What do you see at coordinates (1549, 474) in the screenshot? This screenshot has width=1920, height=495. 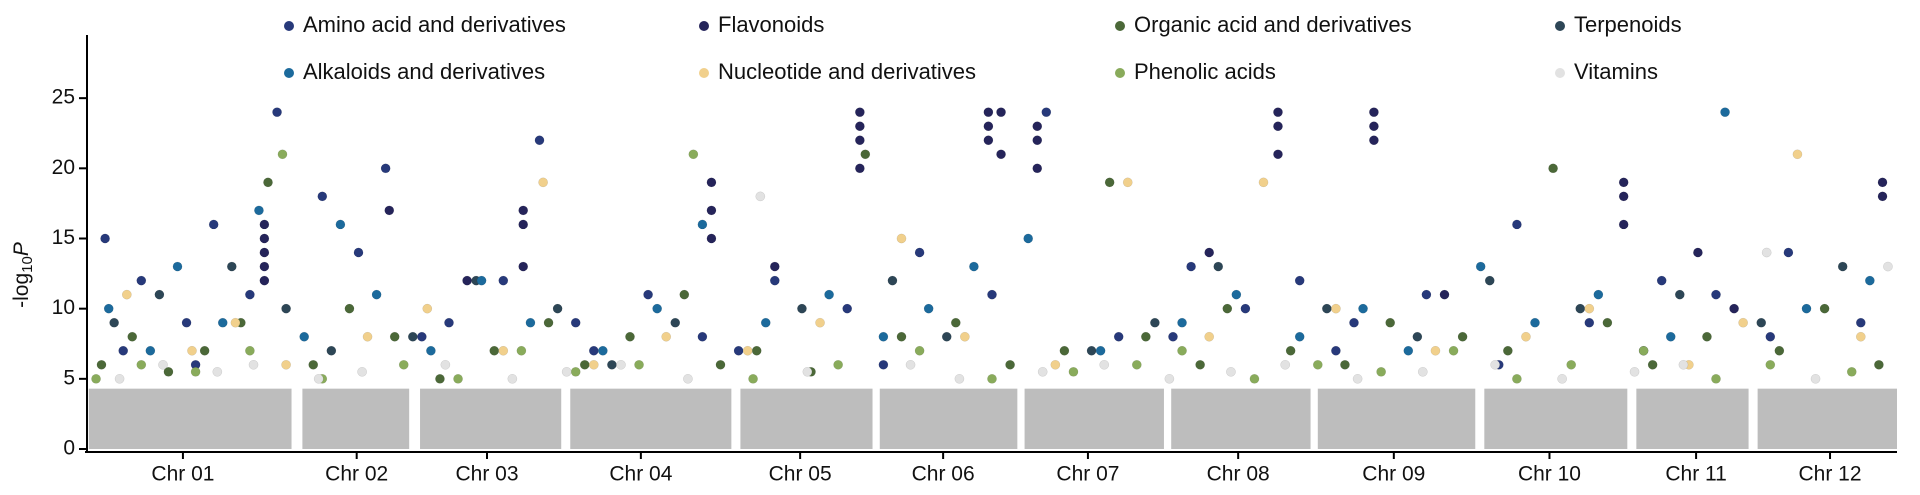 I see `x-tick-label: Chr 10` at bounding box center [1549, 474].